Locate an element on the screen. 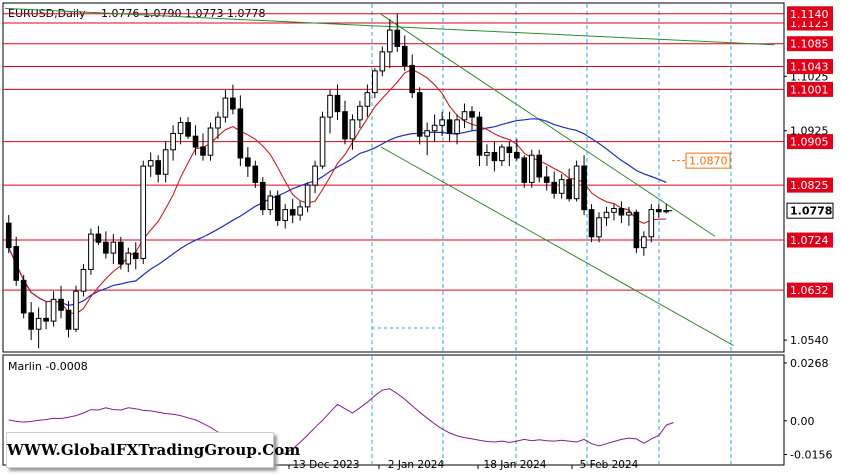  indicator-title: Marlin -0.0008 is located at coordinates (48, 366).